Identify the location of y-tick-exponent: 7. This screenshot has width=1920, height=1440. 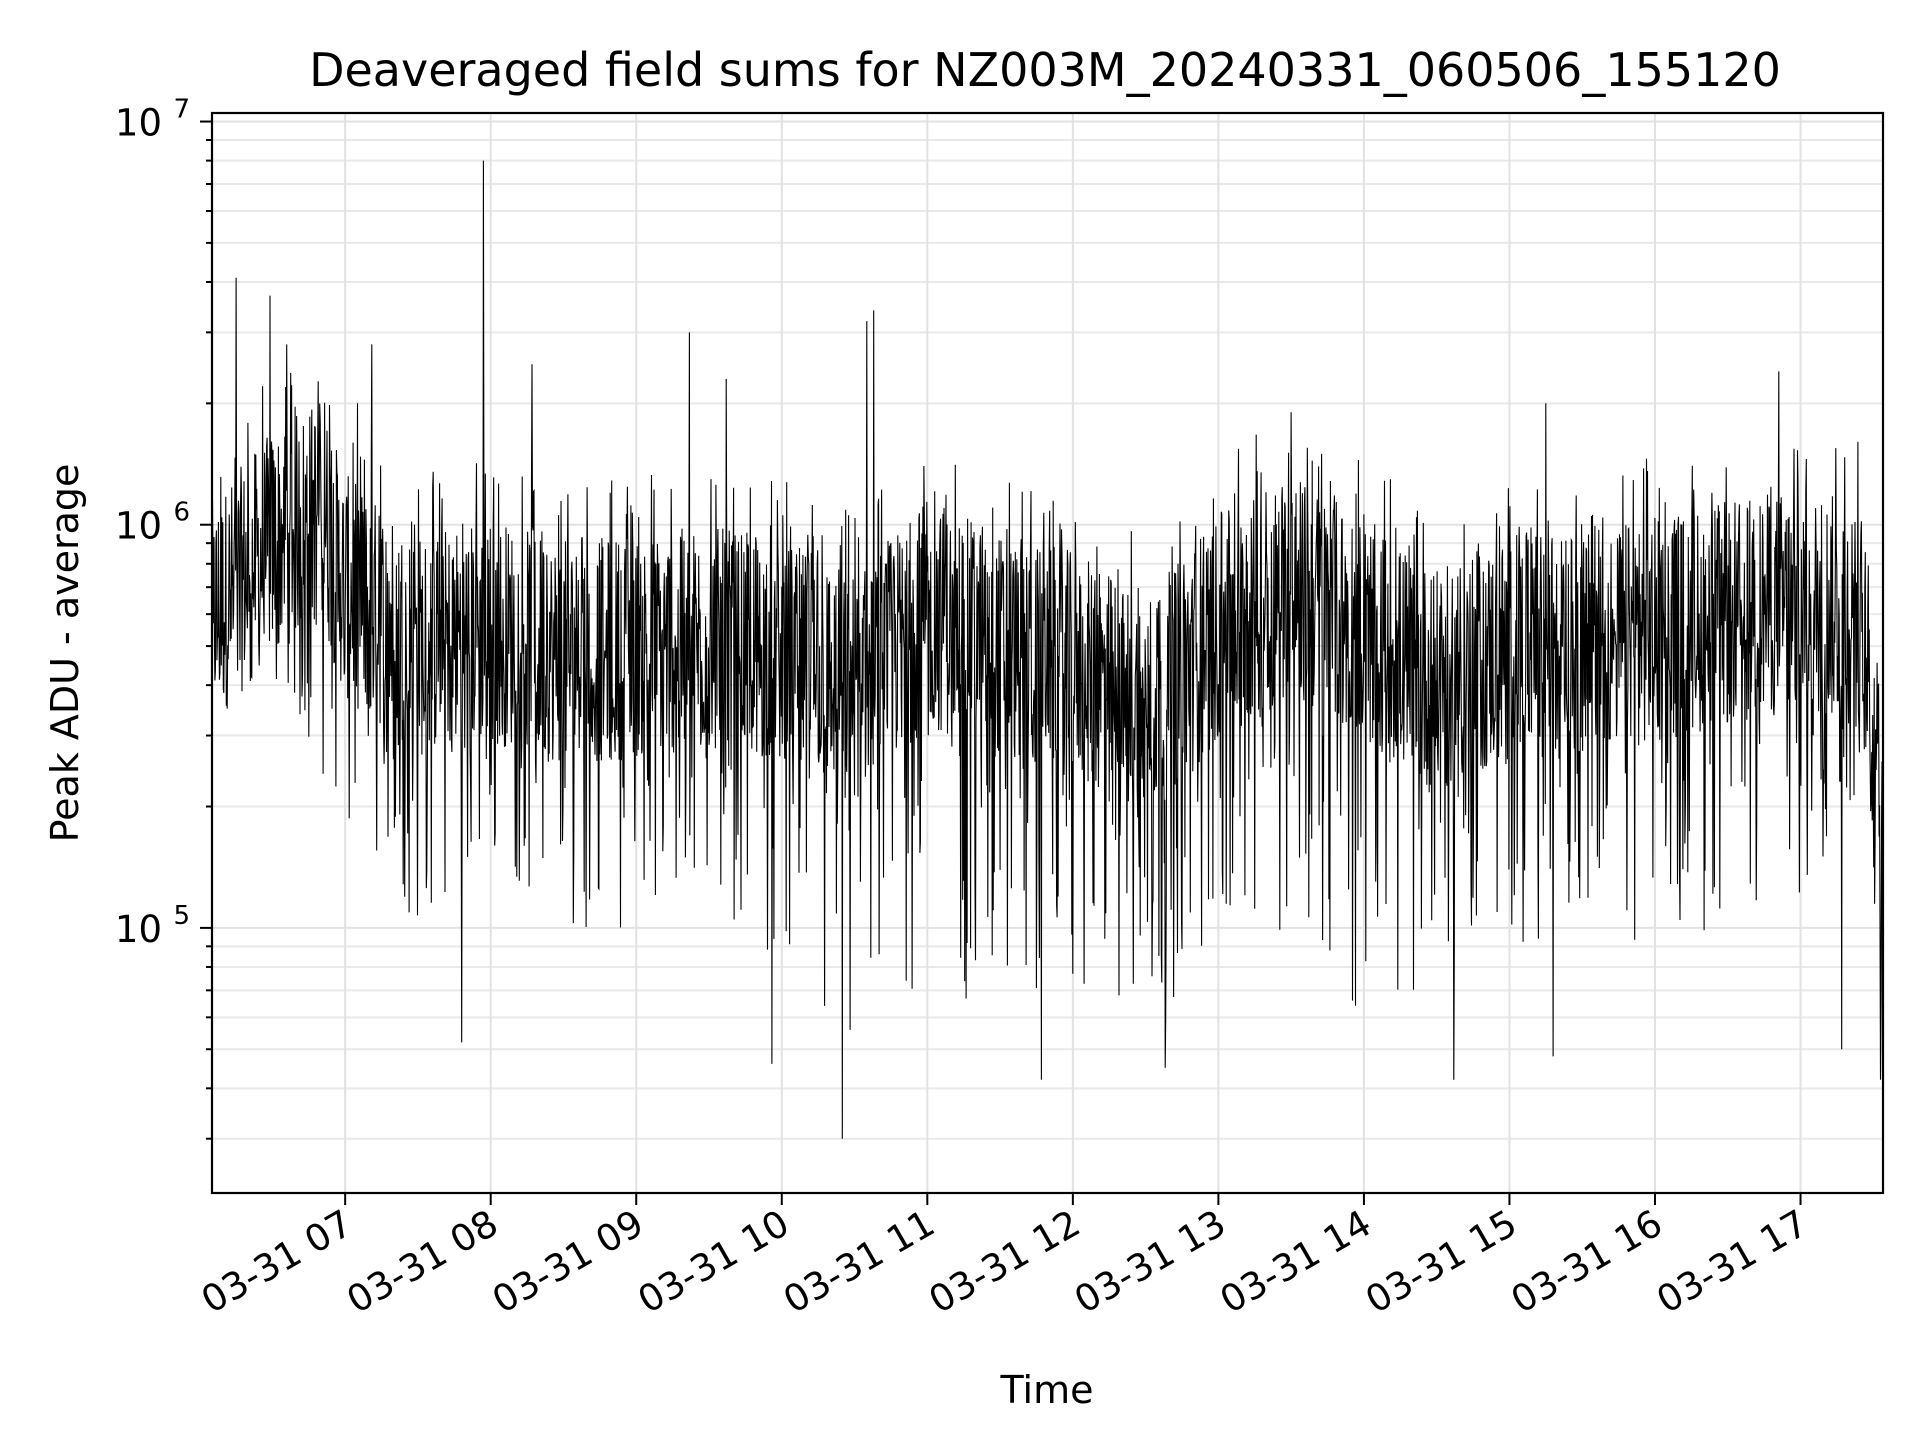
(181, 110).